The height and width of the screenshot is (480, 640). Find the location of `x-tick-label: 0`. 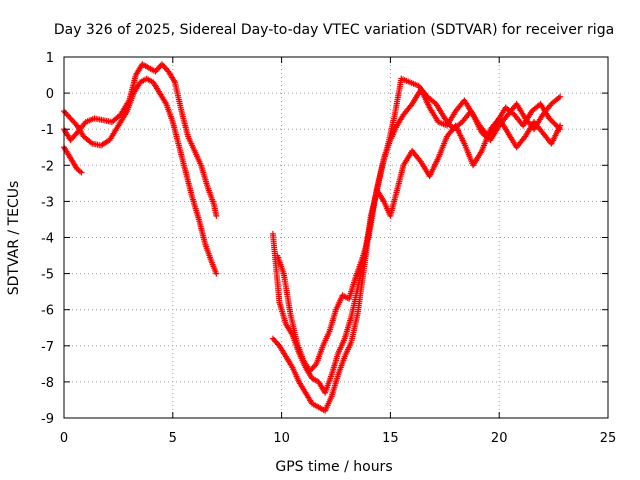

x-tick-label: 0 is located at coordinates (64, 438).